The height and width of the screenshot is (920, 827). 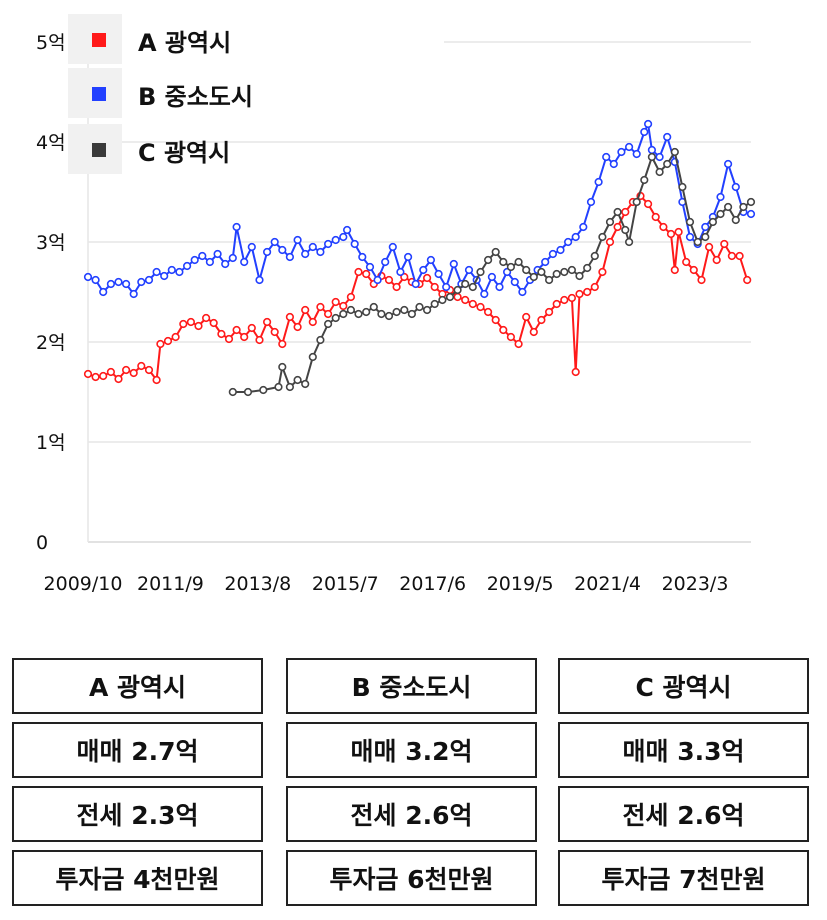 I want to click on legend-item-c: C 광역시, so click(x=149, y=149).